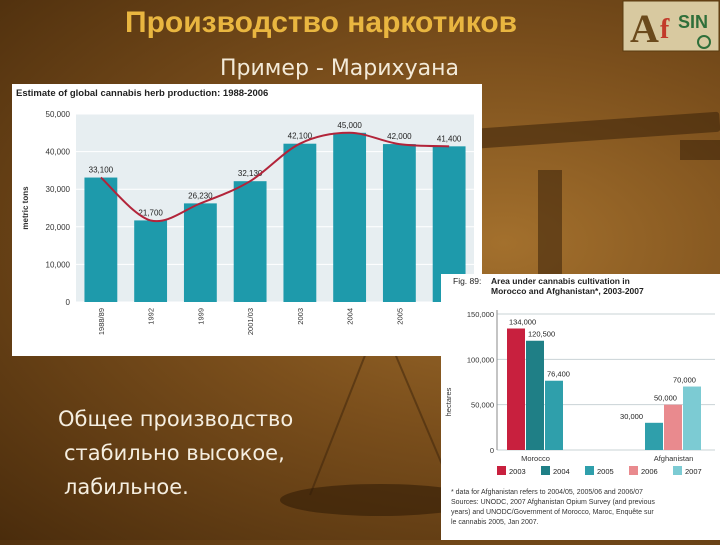  What do you see at coordinates (126, 487) in the screenshot?
I see `body-line: лабильное.` at bounding box center [126, 487].